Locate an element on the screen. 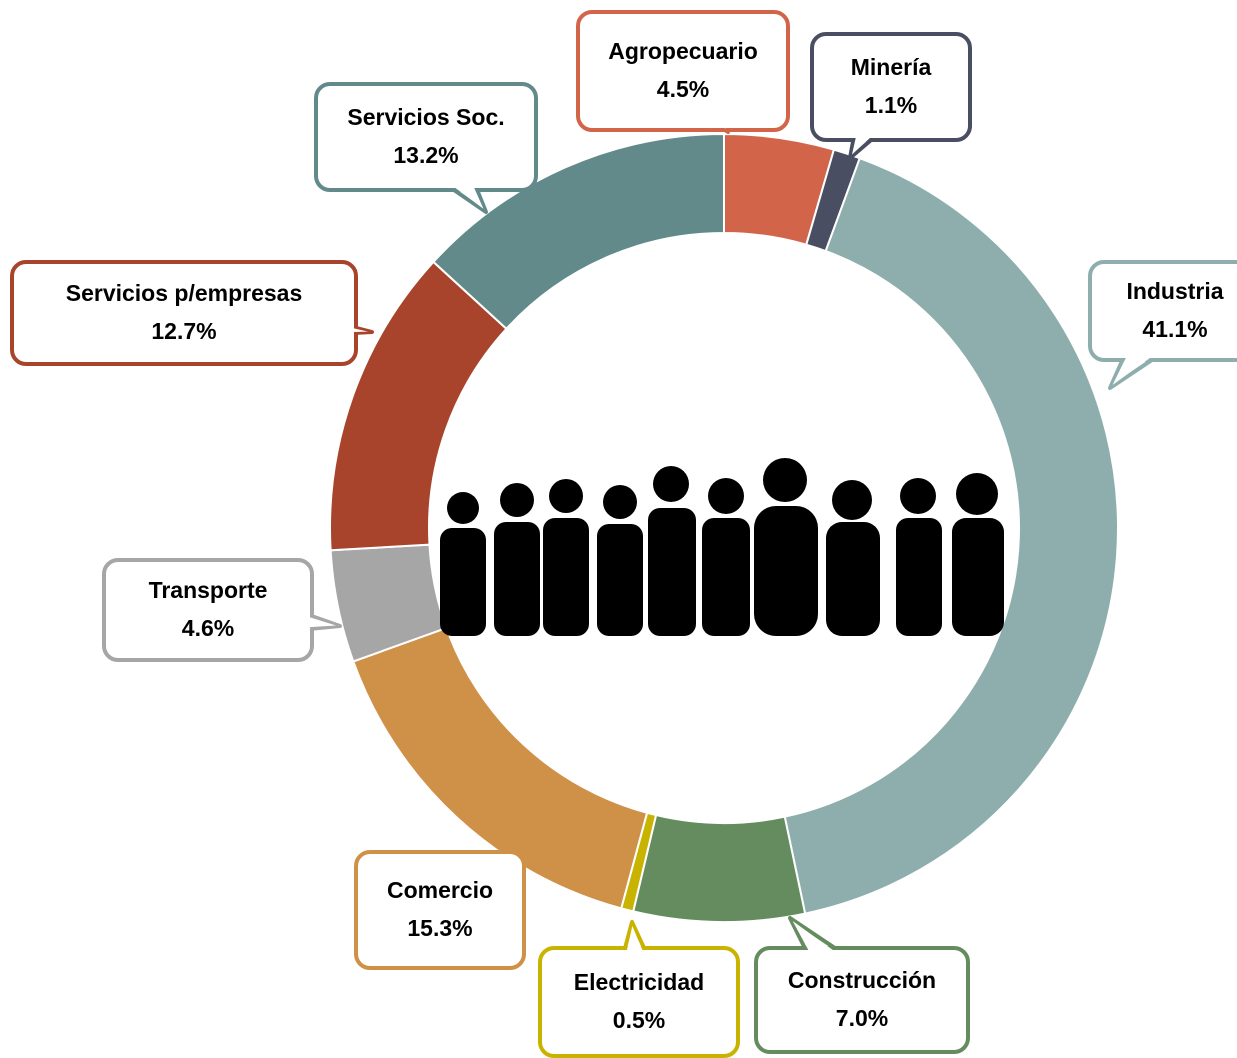 The height and width of the screenshot is (1058, 1237). value-label: 12.7% is located at coordinates (183, 331).